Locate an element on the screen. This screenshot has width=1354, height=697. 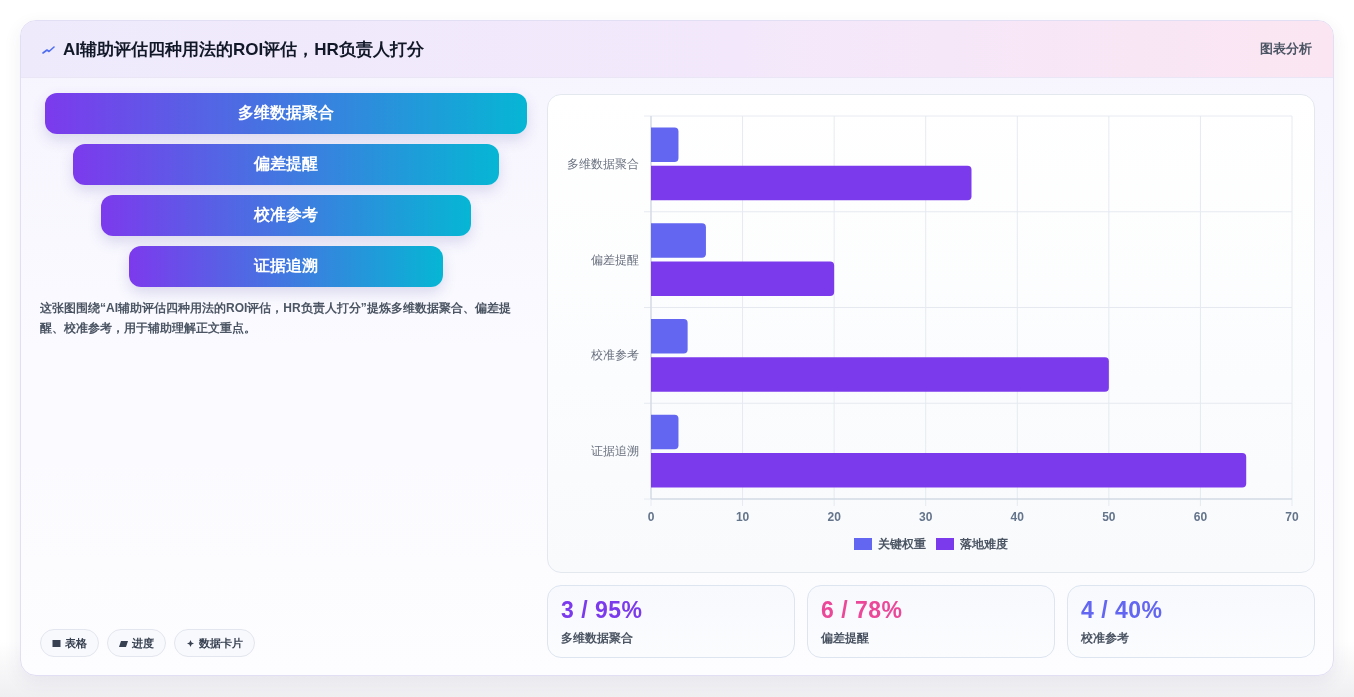
x-tick-label: 60 is located at coordinates (1200, 517).